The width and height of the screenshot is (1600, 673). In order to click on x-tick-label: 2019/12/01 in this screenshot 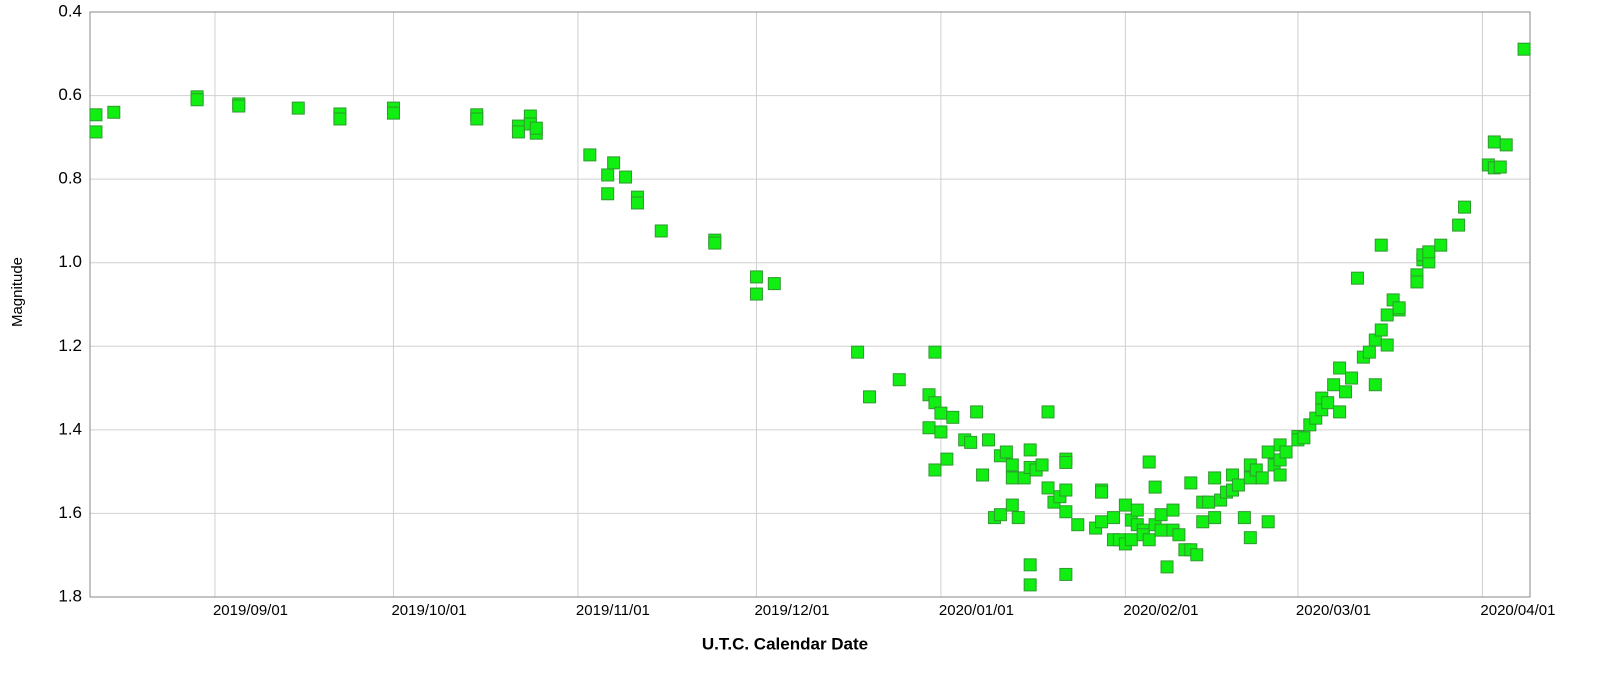, I will do `click(791, 610)`.